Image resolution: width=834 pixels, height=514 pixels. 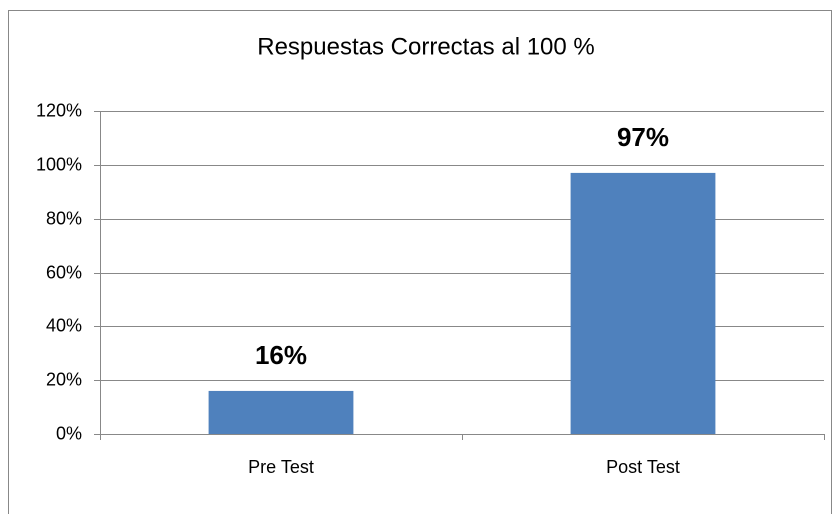 I want to click on y-tick-label: 80%, so click(x=64, y=218).